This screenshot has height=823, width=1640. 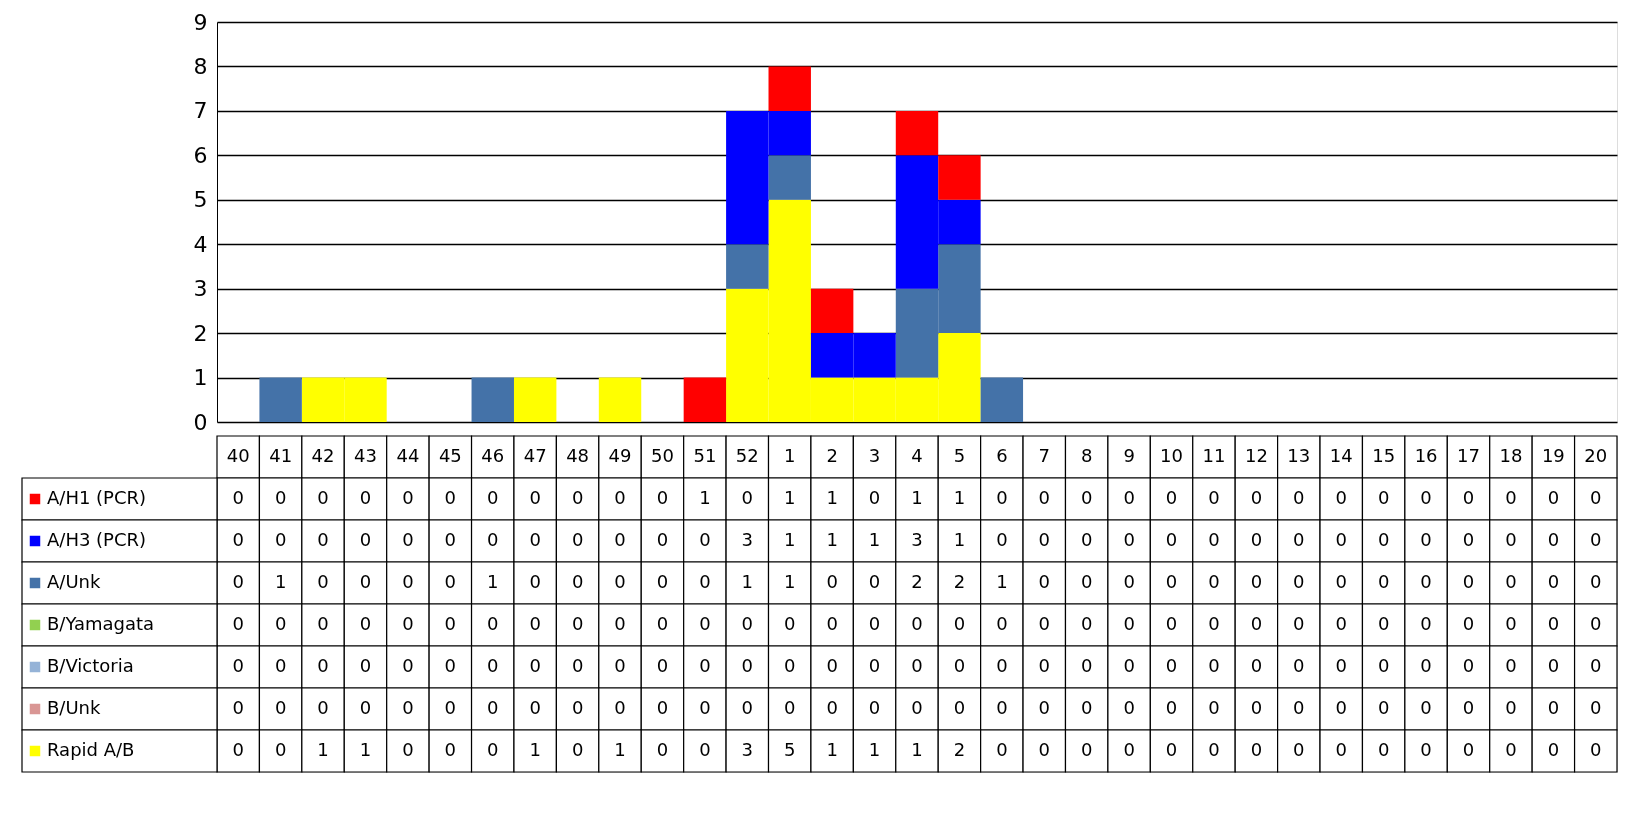 What do you see at coordinates (917, 455) in the screenshot?
I see `x-tick-label: 4` at bounding box center [917, 455].